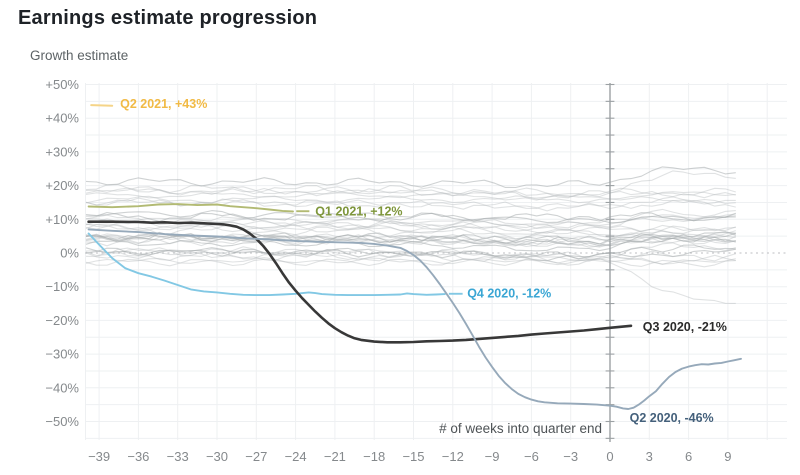 The image size is (800, 475). Describe the element at coordinates (256, 456) in the screenshot. I see `x-tick-label: −27` at that location.